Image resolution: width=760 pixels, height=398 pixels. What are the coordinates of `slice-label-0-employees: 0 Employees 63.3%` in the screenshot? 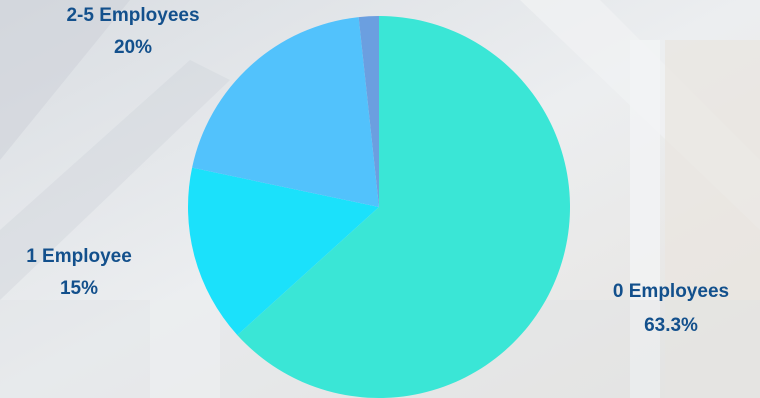 It's located at (671, 308).